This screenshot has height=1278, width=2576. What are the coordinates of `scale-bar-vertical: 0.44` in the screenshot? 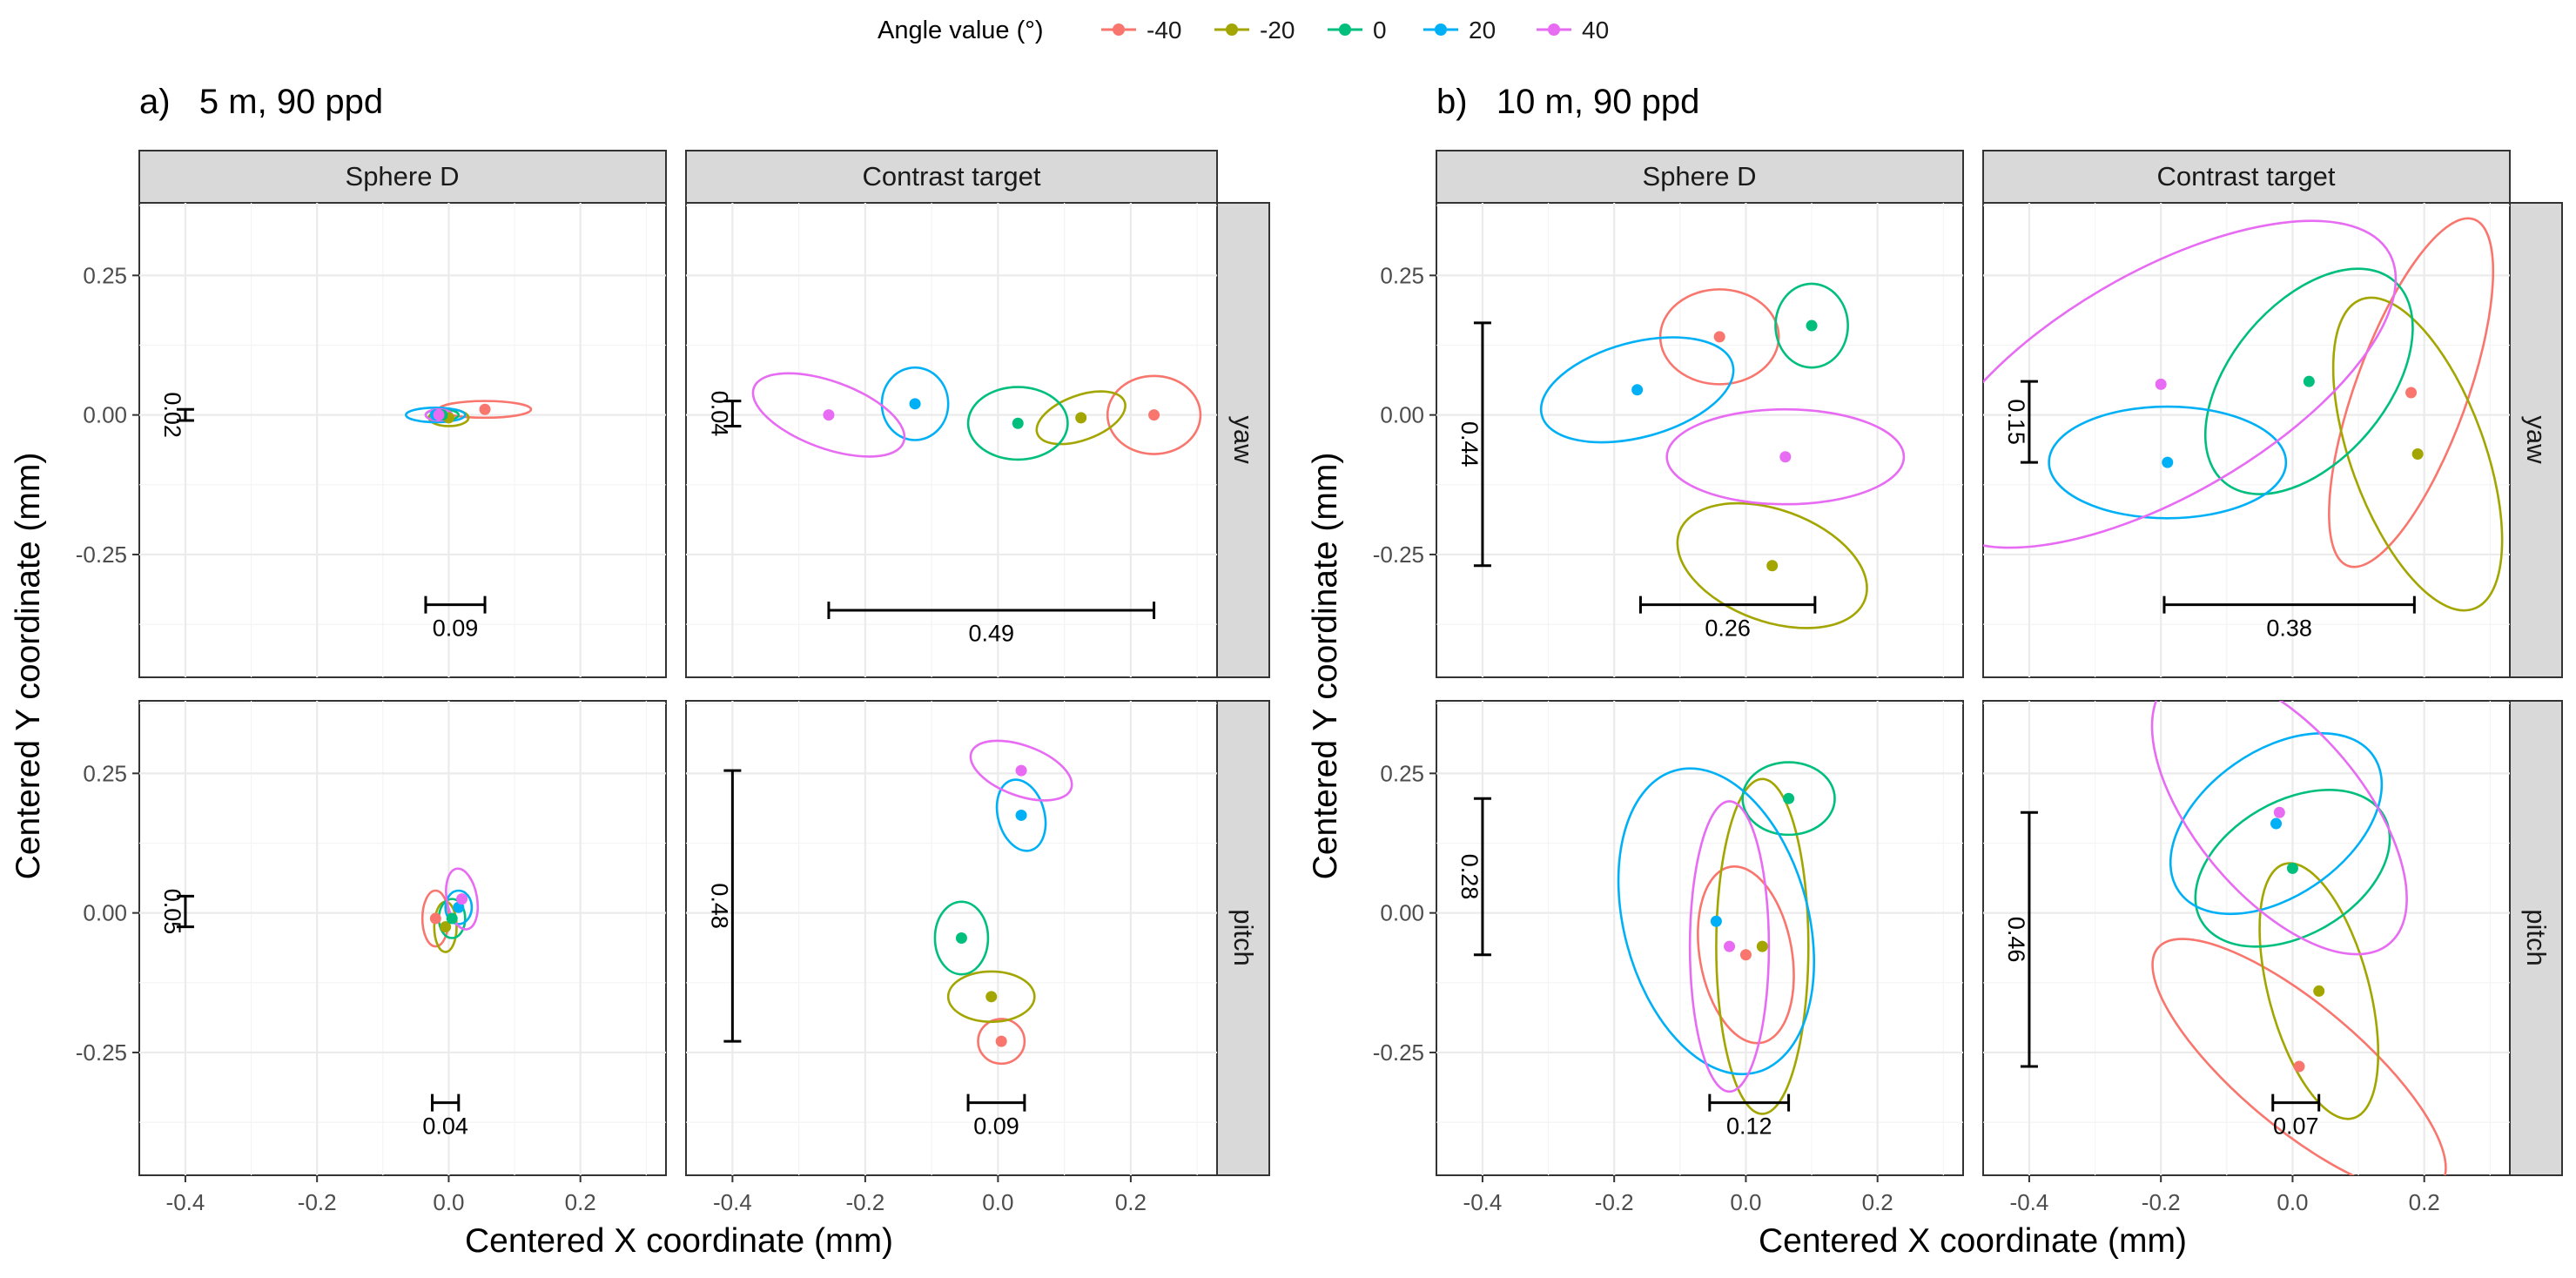 It's located at (1473, 444).